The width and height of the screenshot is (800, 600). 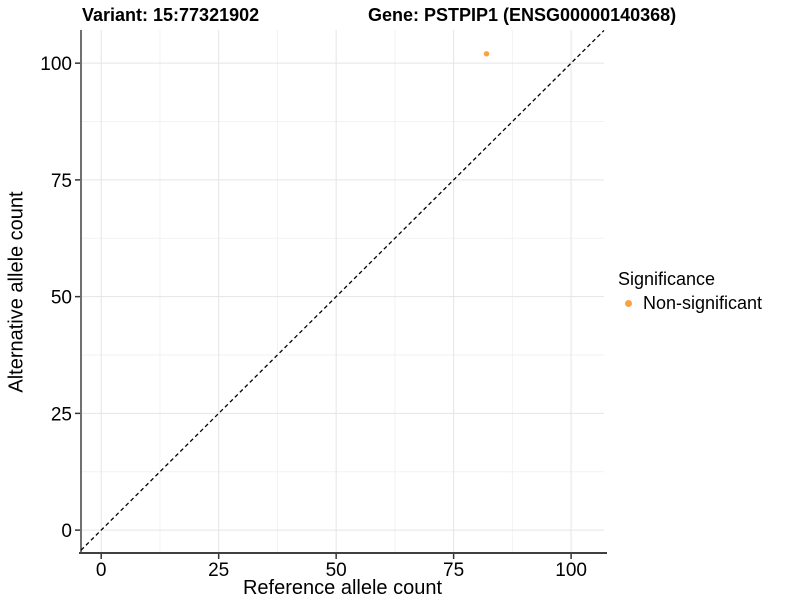 What do you see at coordinates (690, 291) in the screenshot?
I see `legend: Significance Non-significant` at bounding box center [690, 291].